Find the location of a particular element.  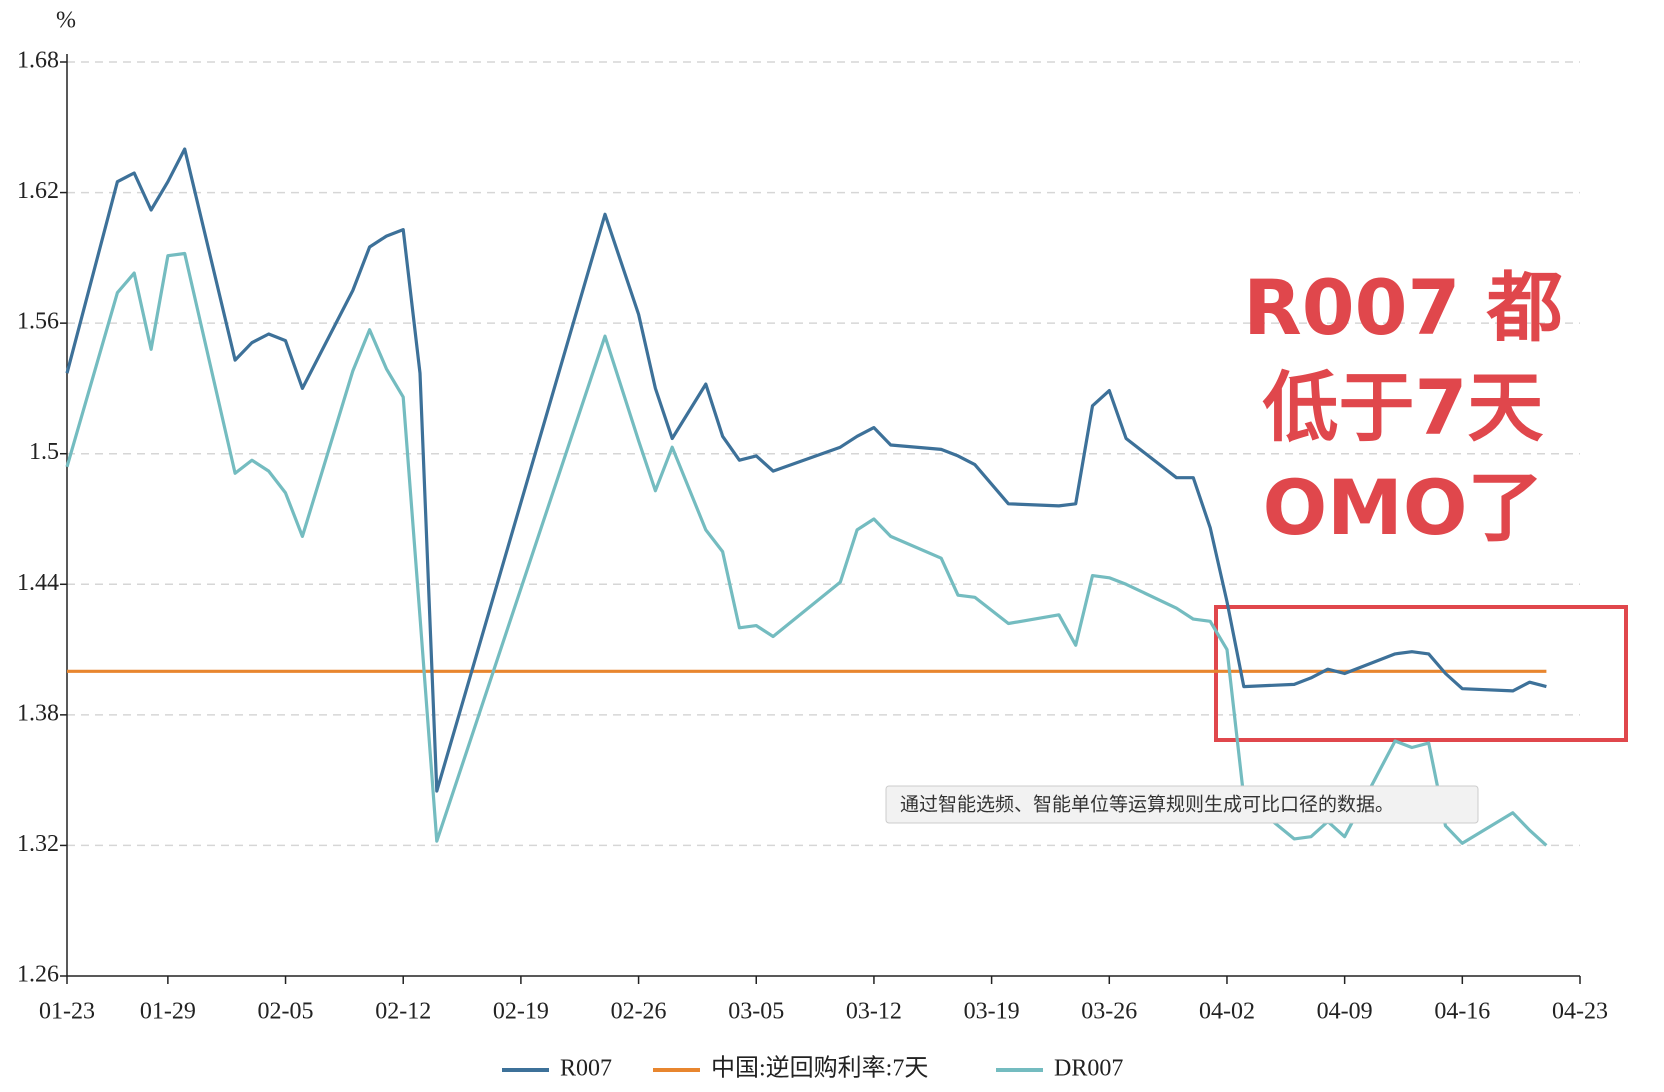

x-tick-label: 02-05 is located at coordinates (286, 1012).